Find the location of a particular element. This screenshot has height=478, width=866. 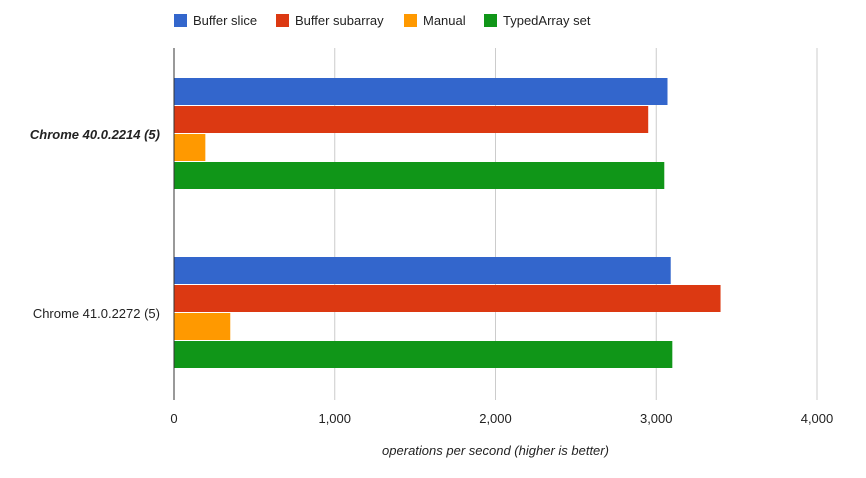

category-labels: Chrome 40.0.2214 (5) Chrome 41.0.2272 (5) is located at coordinates (95, 224).